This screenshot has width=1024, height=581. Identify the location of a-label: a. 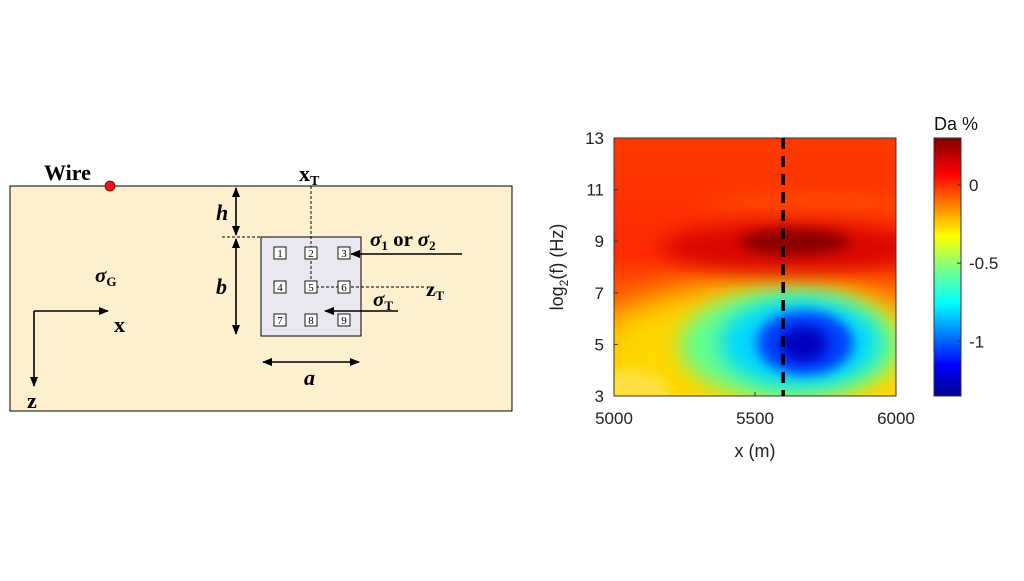
(309, 377).